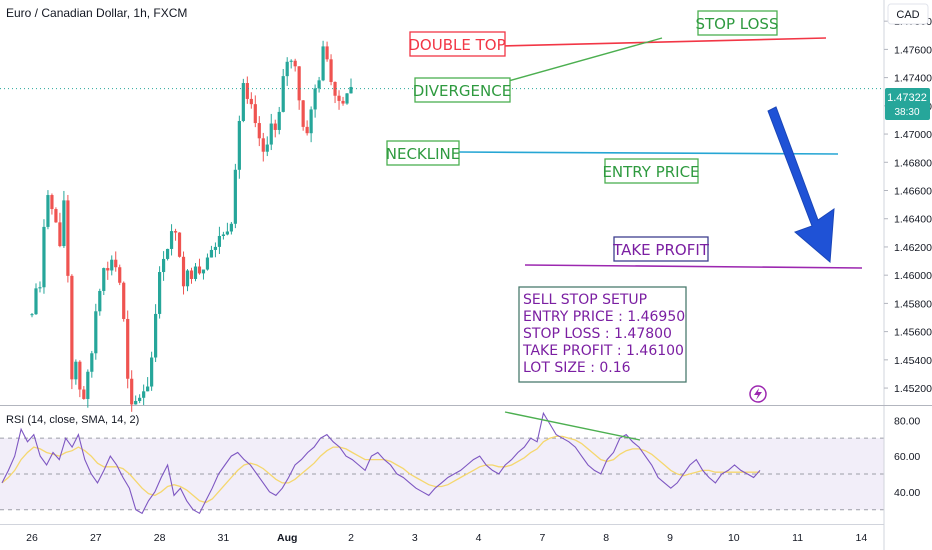 The height and width of the screenshot is (550, 932). What do you see at coordinates (913, 135) in the screenshot?
I see `price-tick-label: 1.47000` at bounding box center [913, 135].